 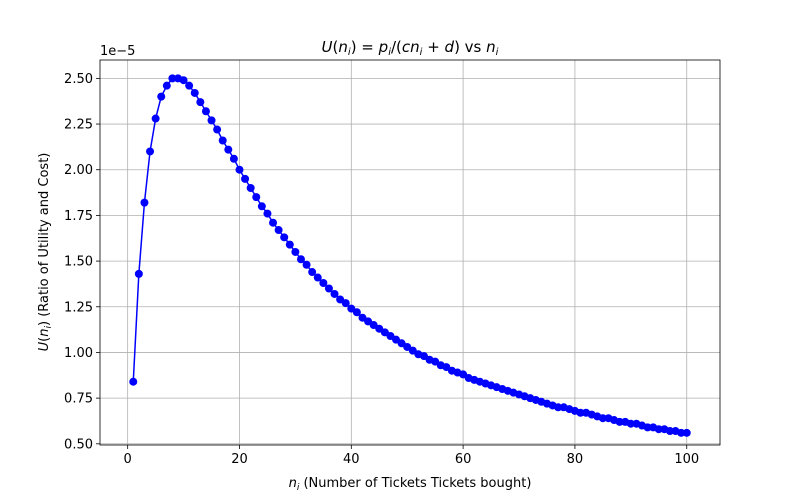 What do you see at coordinates (351, 459) in the screenshot?
I see `x-tick-label: 40` at bounding box center [351, 459].